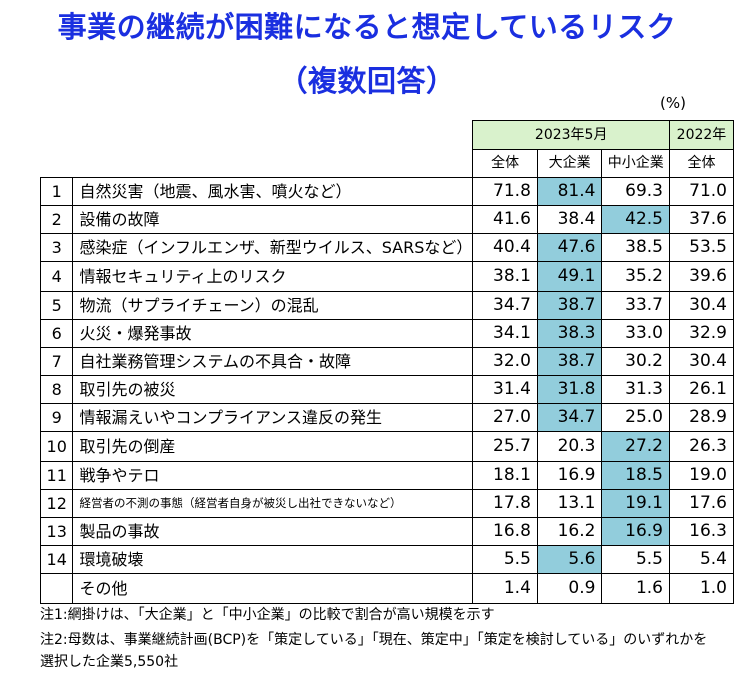  What do you see at coordinates (505, 446) in the screenshot?
I see `value-total-2023: 25.7` at bounding box center [505, 446].